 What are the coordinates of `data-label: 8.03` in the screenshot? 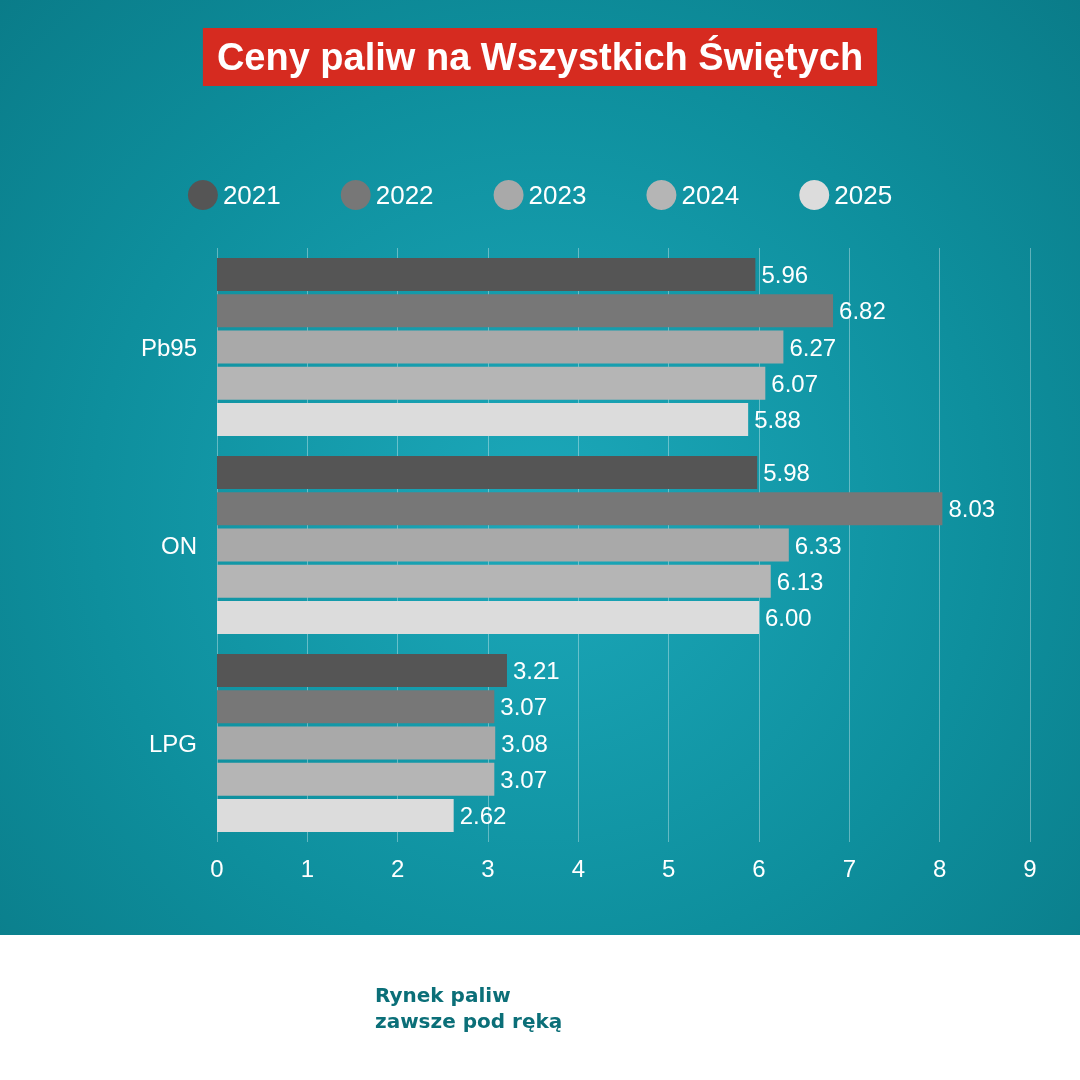 It's located at (972, 509).